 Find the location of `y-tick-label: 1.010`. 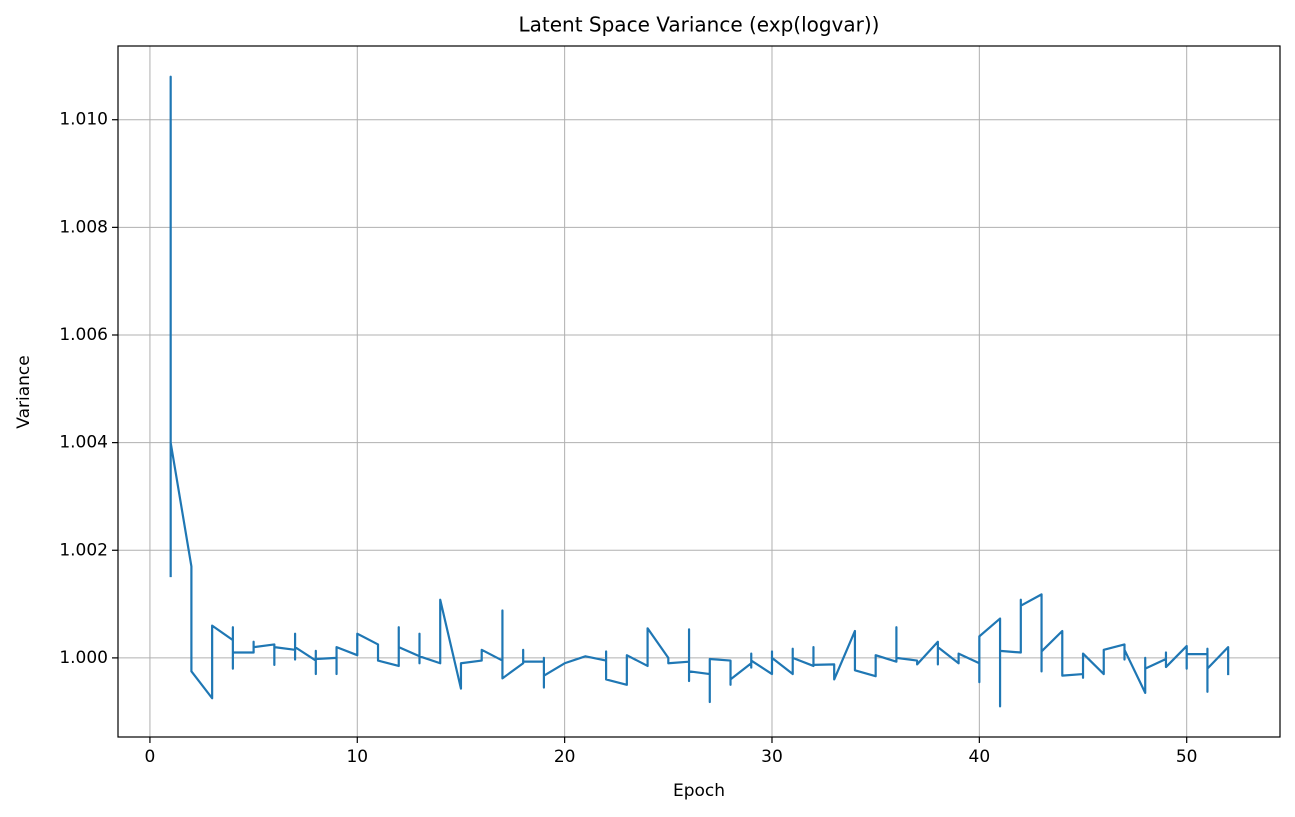

y-tick-label: 1.010 is located at coordinates (83, 120).